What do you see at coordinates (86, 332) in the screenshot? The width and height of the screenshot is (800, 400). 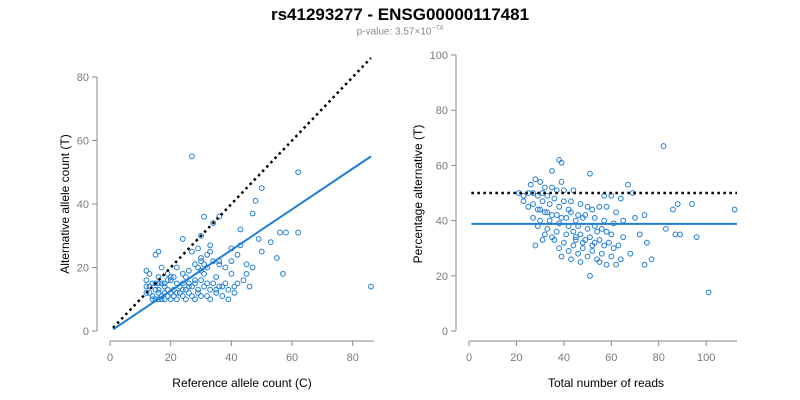 I see `left-y-tick-label: 0` at bounding box center [86, 332].